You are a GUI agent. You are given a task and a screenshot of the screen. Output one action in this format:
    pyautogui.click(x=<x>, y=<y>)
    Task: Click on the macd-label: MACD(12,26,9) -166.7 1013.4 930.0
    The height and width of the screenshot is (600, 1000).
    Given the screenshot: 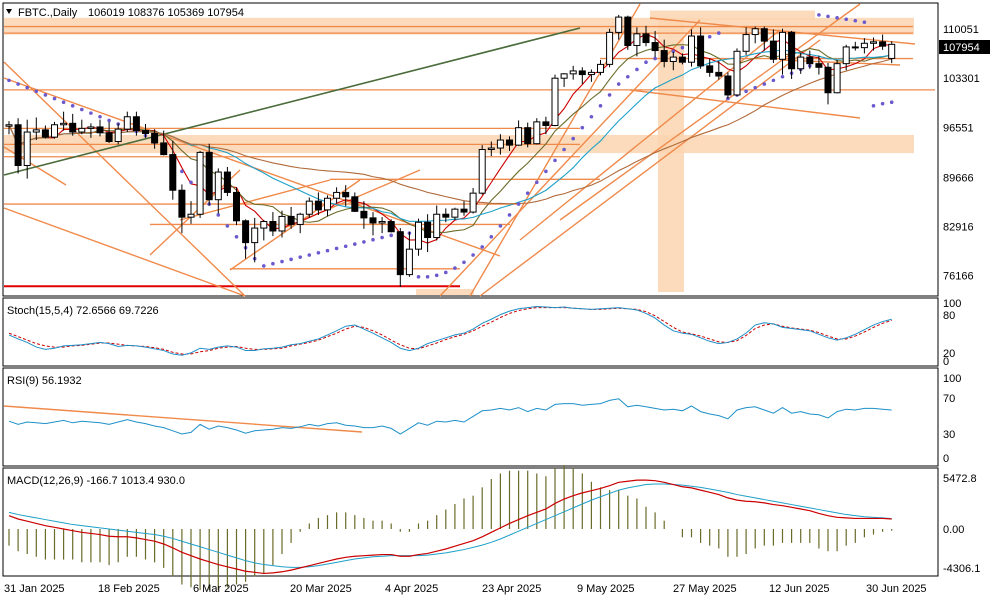 What is the action you would take?
    pyautogui.click(x=96, y=481)
    